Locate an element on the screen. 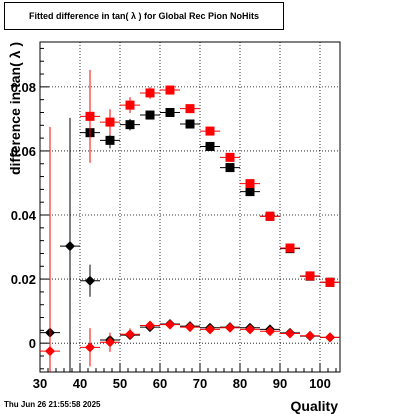 The height and width of the screenshot is (414, 400). x-axis-label: Quality is located at coordinates (315, 406).